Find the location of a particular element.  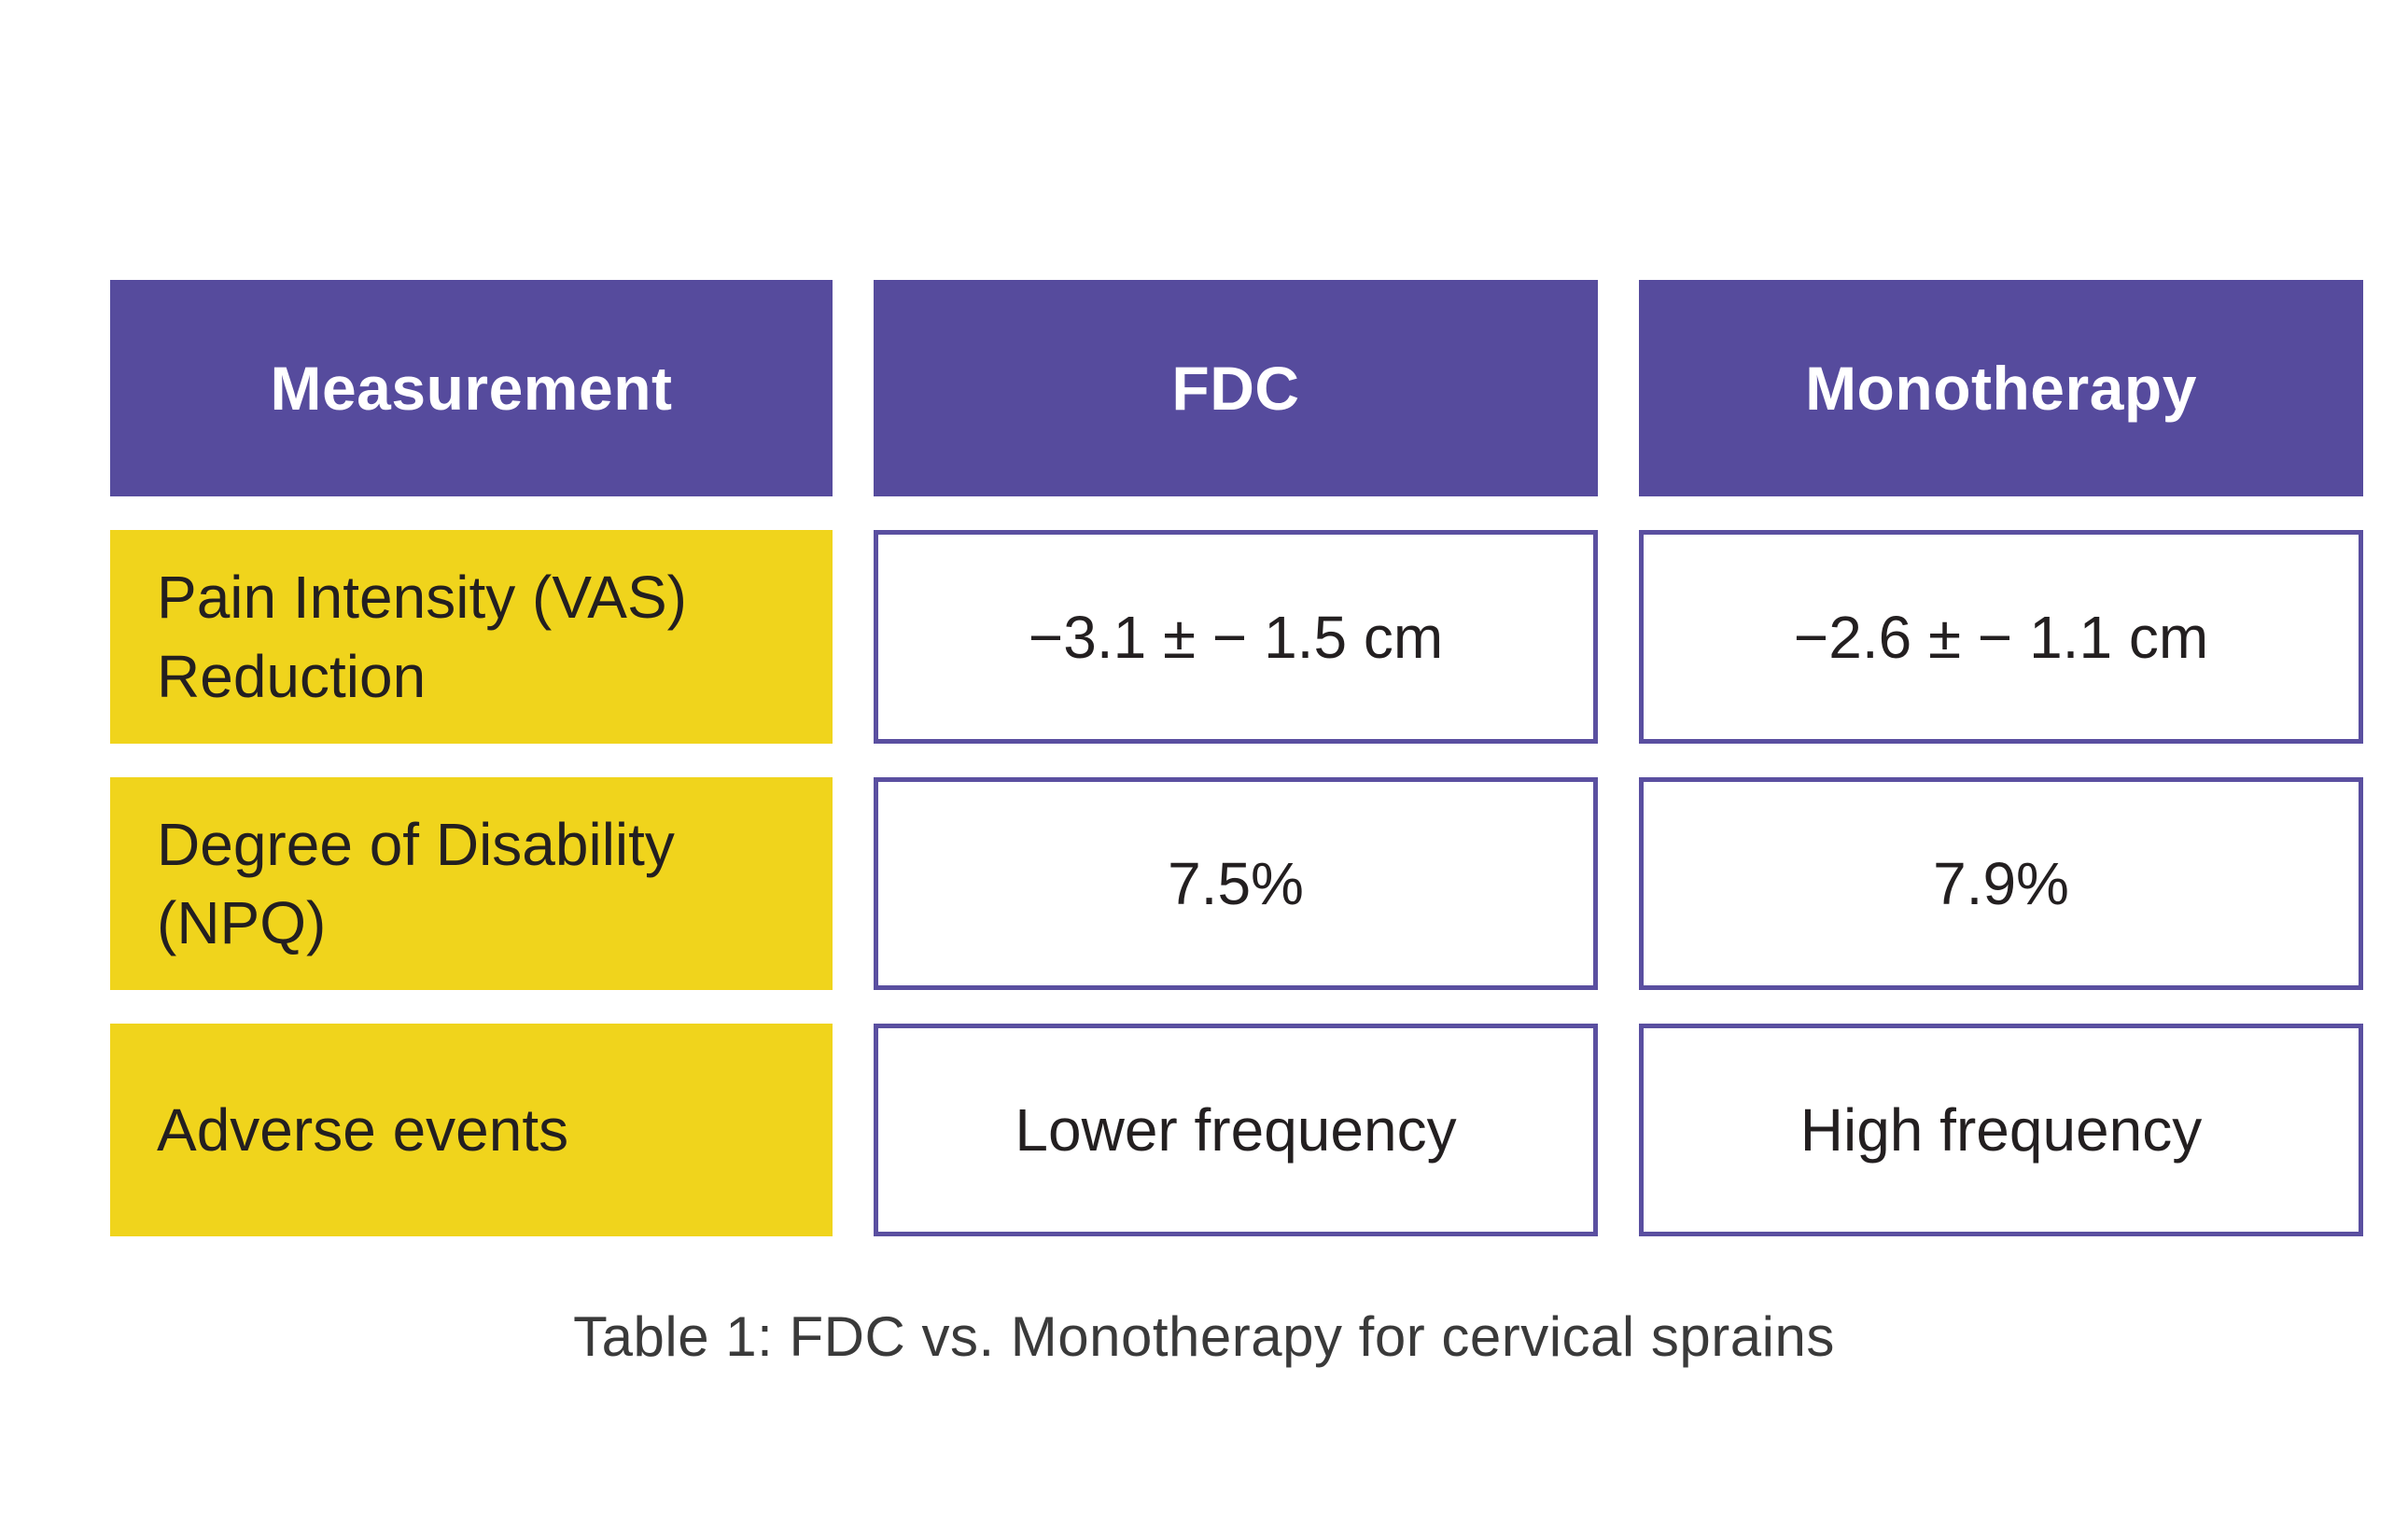

row-label-pain-intensity: Pain Intensity (VAS) Reduction is located at coordinates (471, 637).